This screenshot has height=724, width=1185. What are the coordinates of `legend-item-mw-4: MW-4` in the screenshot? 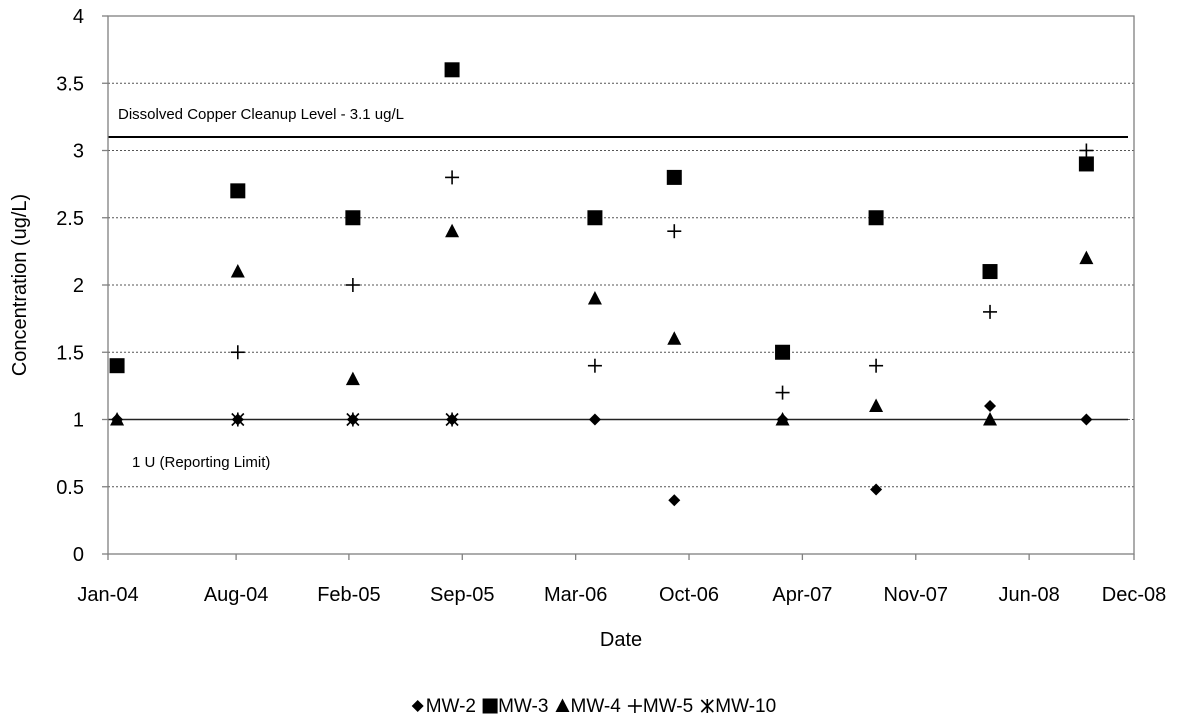 It's located at (588, 706).